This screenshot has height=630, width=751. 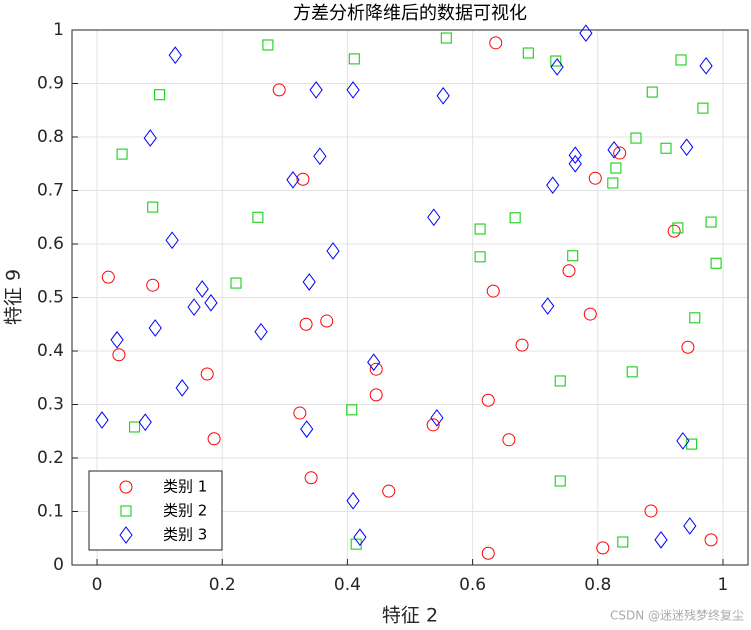 What do you see at coordinates (185, 487) in the screenshot?
I see `legend-label: 类别 1` at bounding box center [185, 487].